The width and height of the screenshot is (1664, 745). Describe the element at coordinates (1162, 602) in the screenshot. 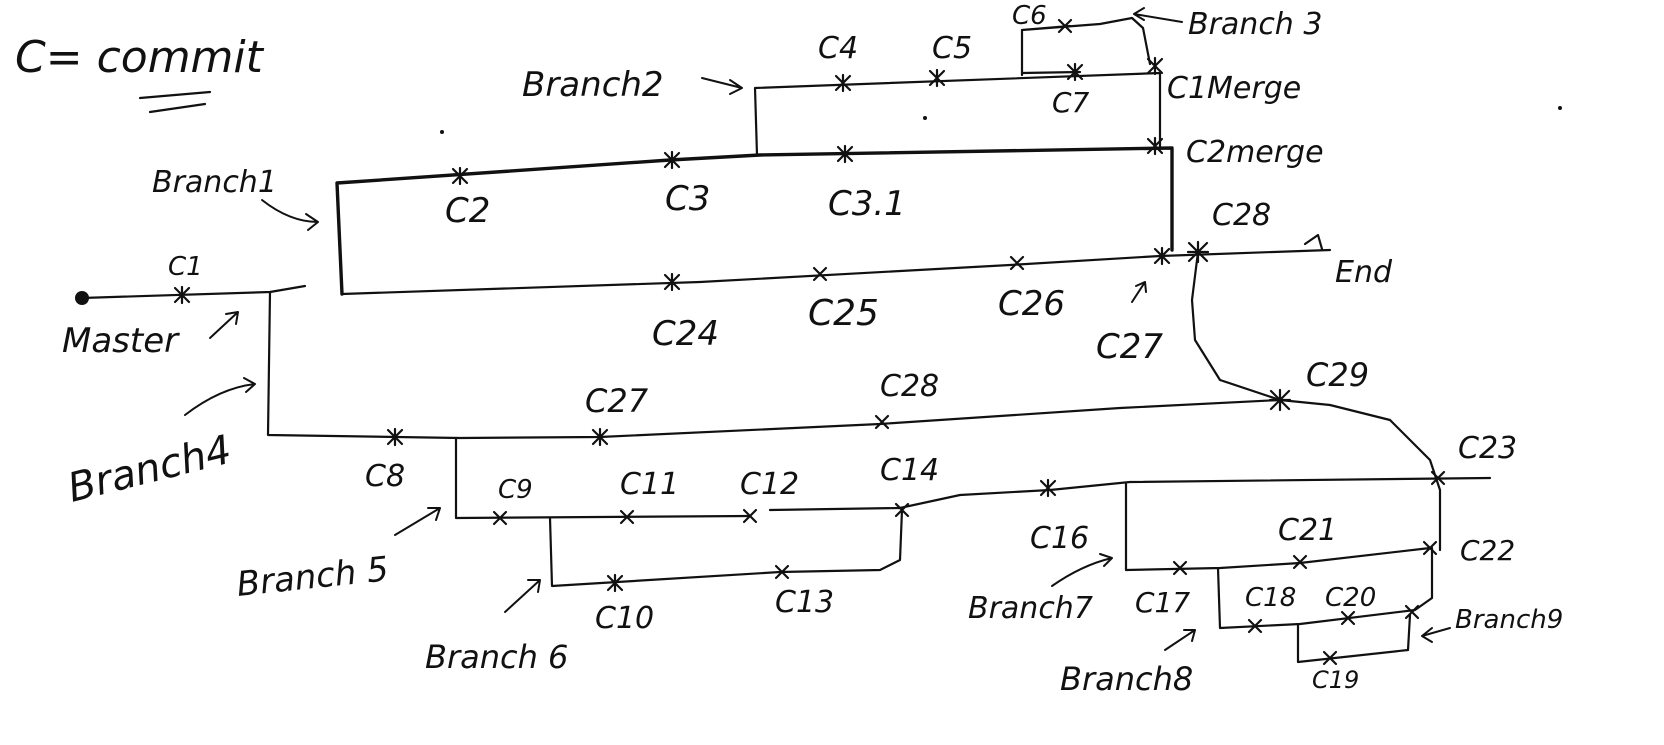

I see `label-c17: C17` at that location.